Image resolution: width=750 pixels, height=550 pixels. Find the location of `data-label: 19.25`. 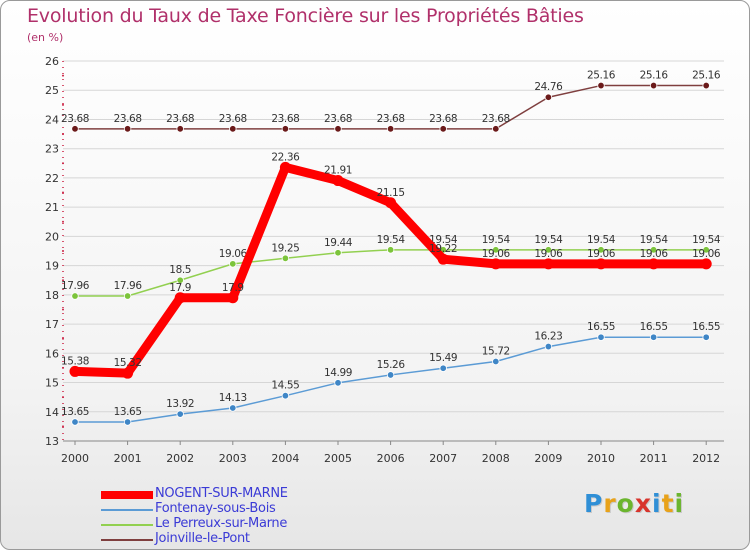

data-label: 19.25 is located at coordinates (285, 248).